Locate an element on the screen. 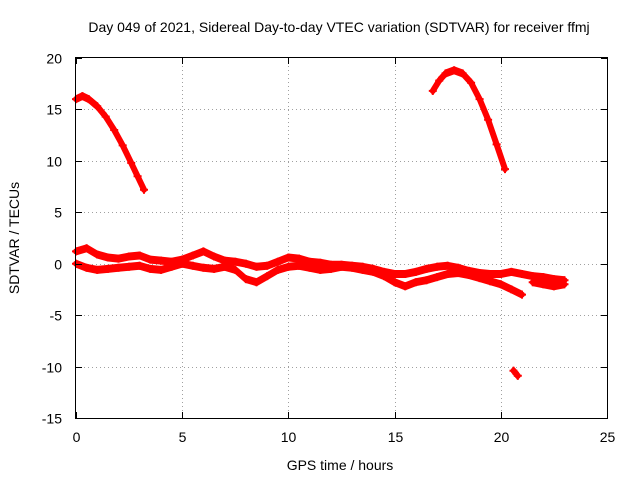 The height and width of the screenshot is (480, 640). series-tail-segment is located at coordinates (548, 284).